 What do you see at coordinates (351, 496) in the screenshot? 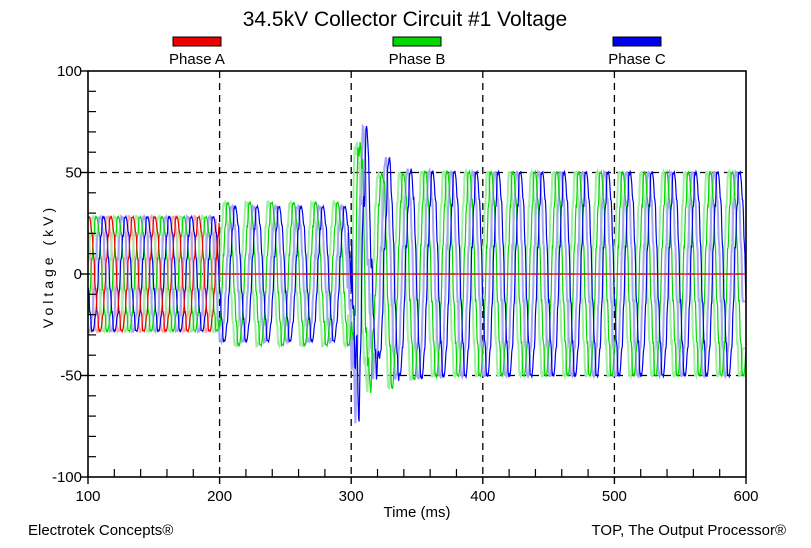
I see `x-tick-label-300: 300` at bounding box center [351, 496].